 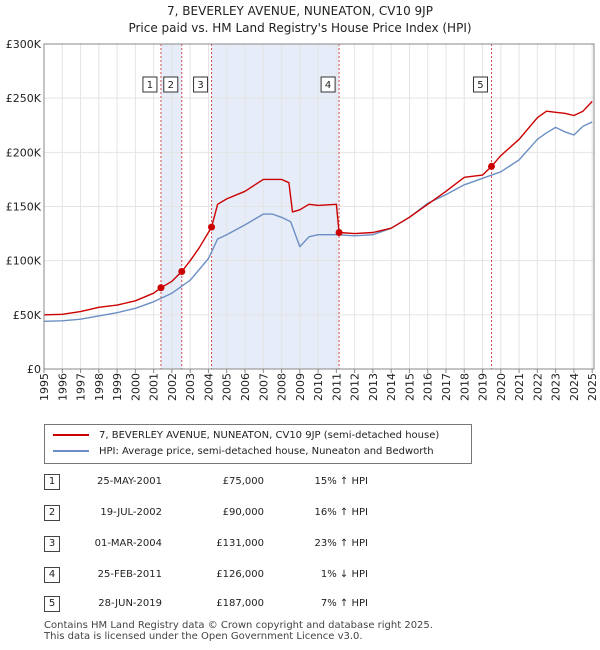 I want to click on transaction-label-number: 2, so click(x=171, y=85).